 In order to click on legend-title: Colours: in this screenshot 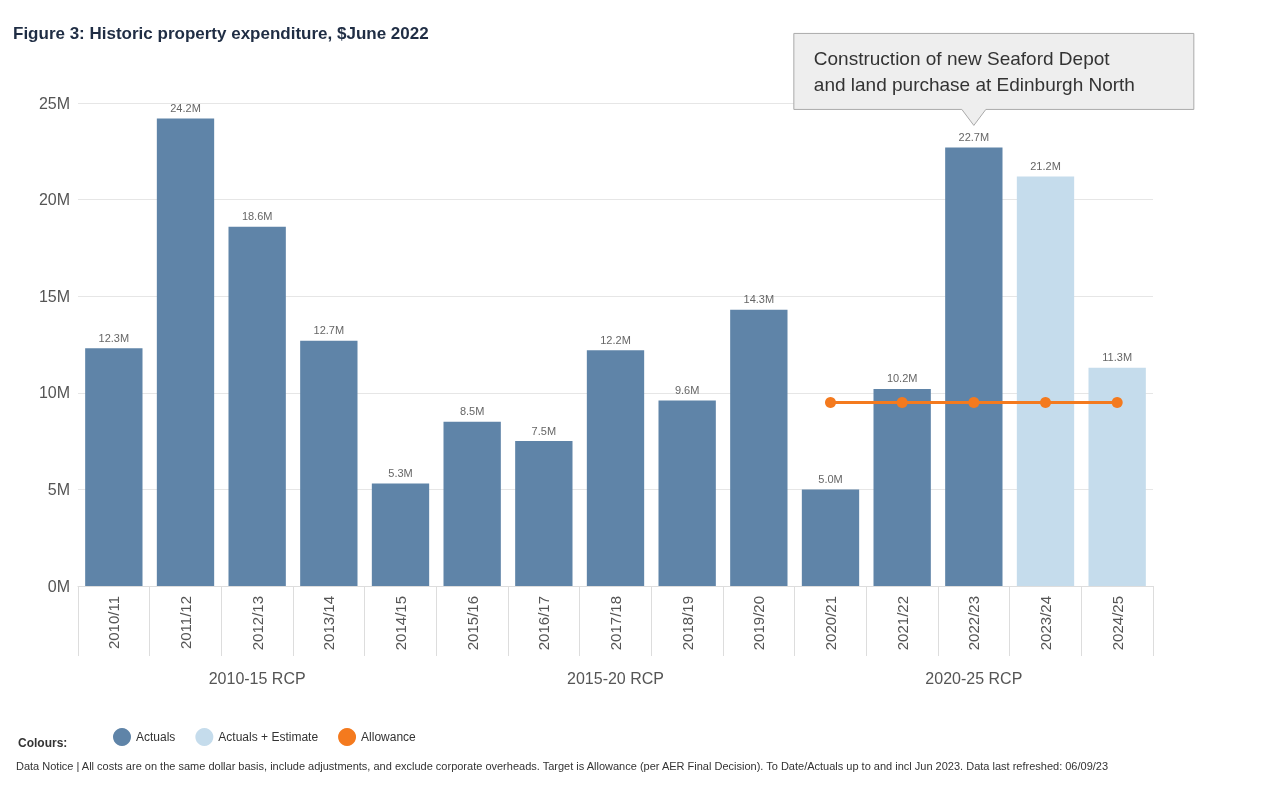, I will do `click(43, 743)`.